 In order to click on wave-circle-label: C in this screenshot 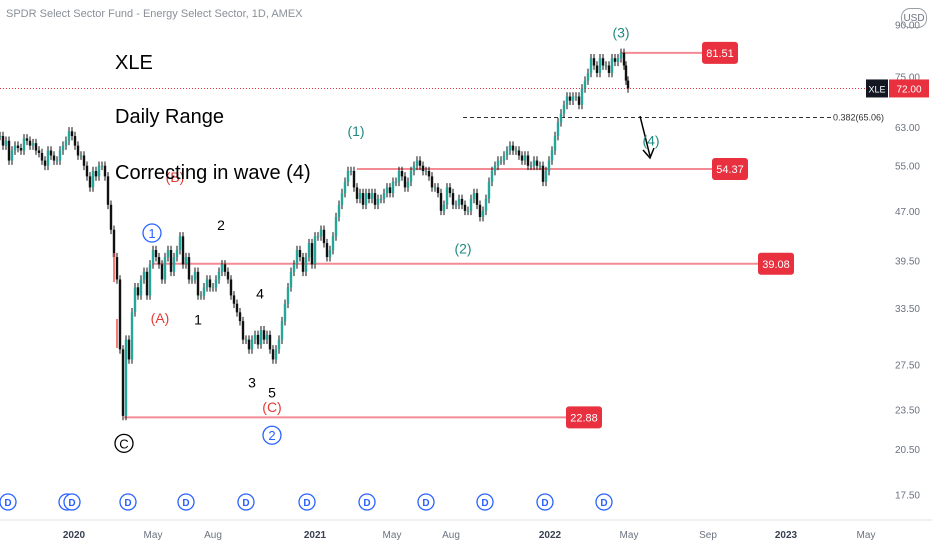, I will do `click(123, 443)`.